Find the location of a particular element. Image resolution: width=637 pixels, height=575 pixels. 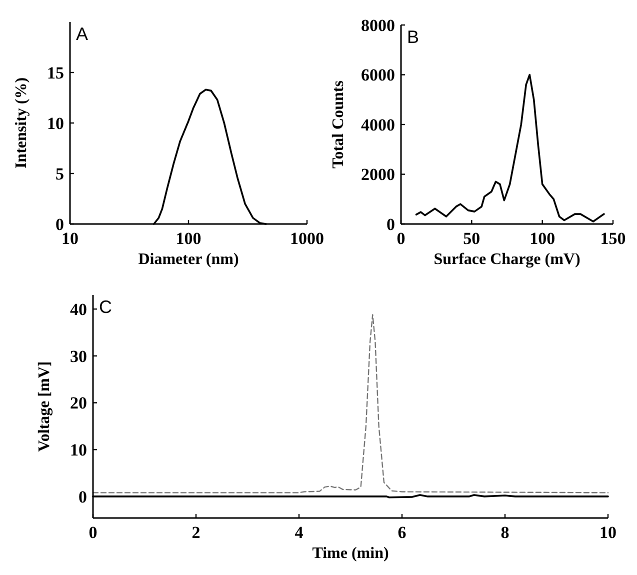

y-tick-label: 8000 is located at coordinates (378, 25).